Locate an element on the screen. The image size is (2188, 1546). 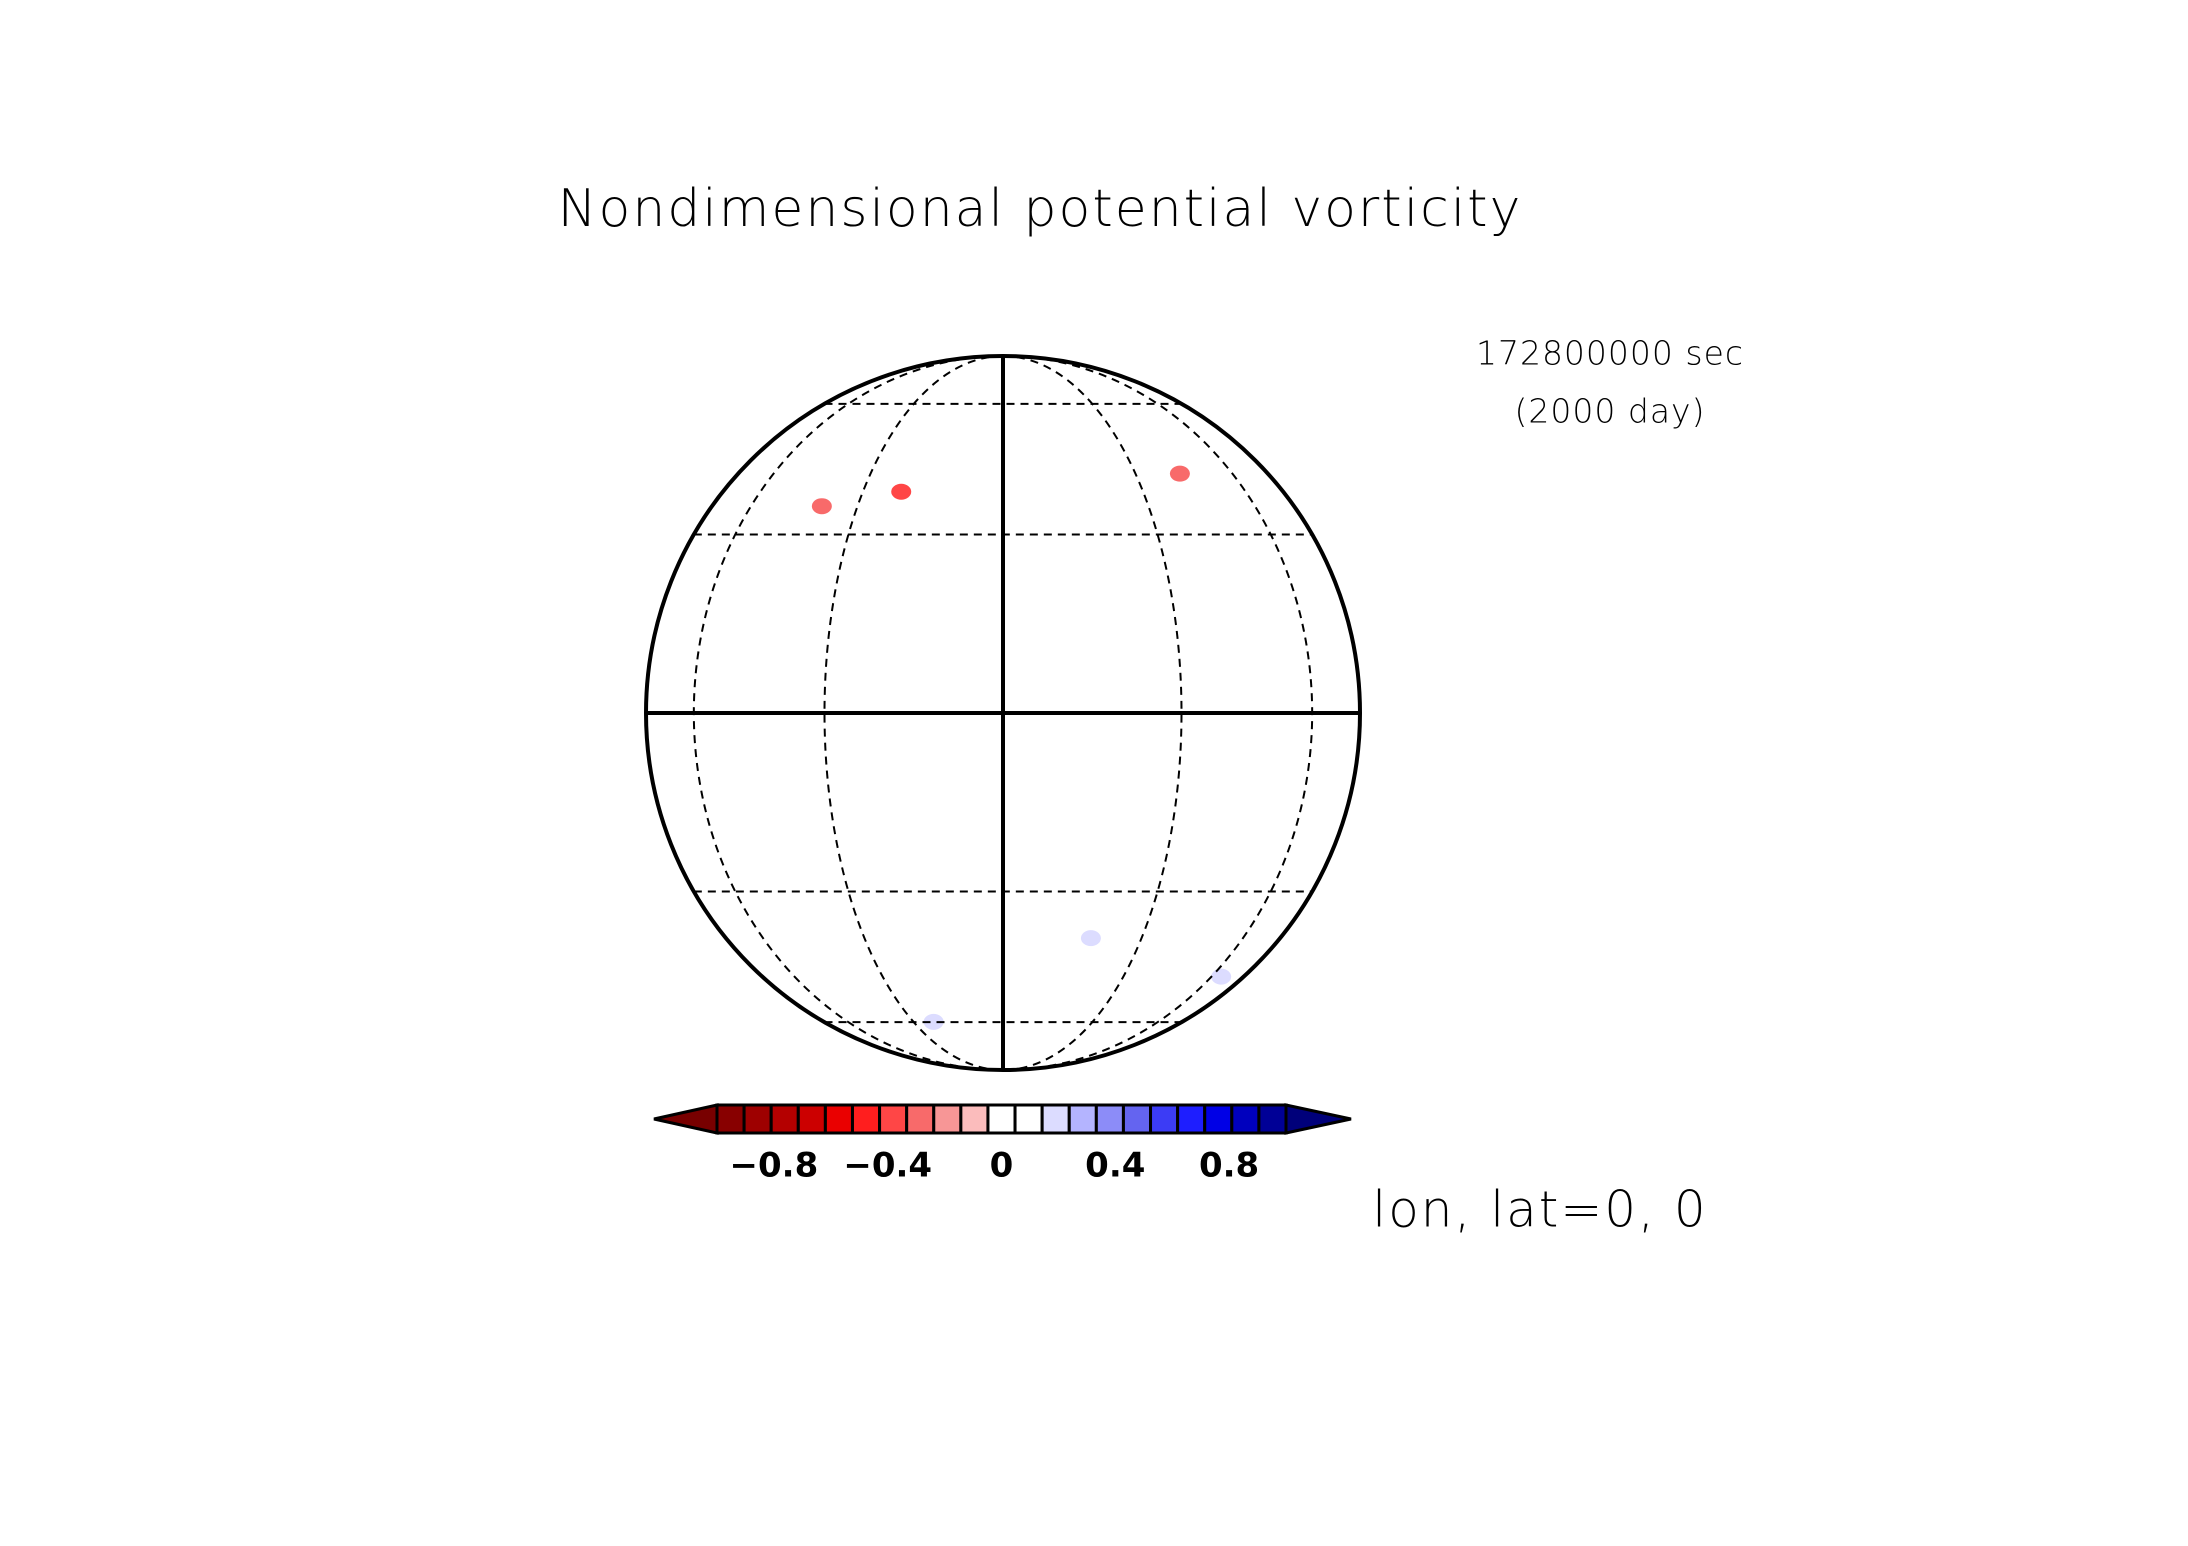
title: Nondimensional potential vorticity is located at coordinates (1040, 209).